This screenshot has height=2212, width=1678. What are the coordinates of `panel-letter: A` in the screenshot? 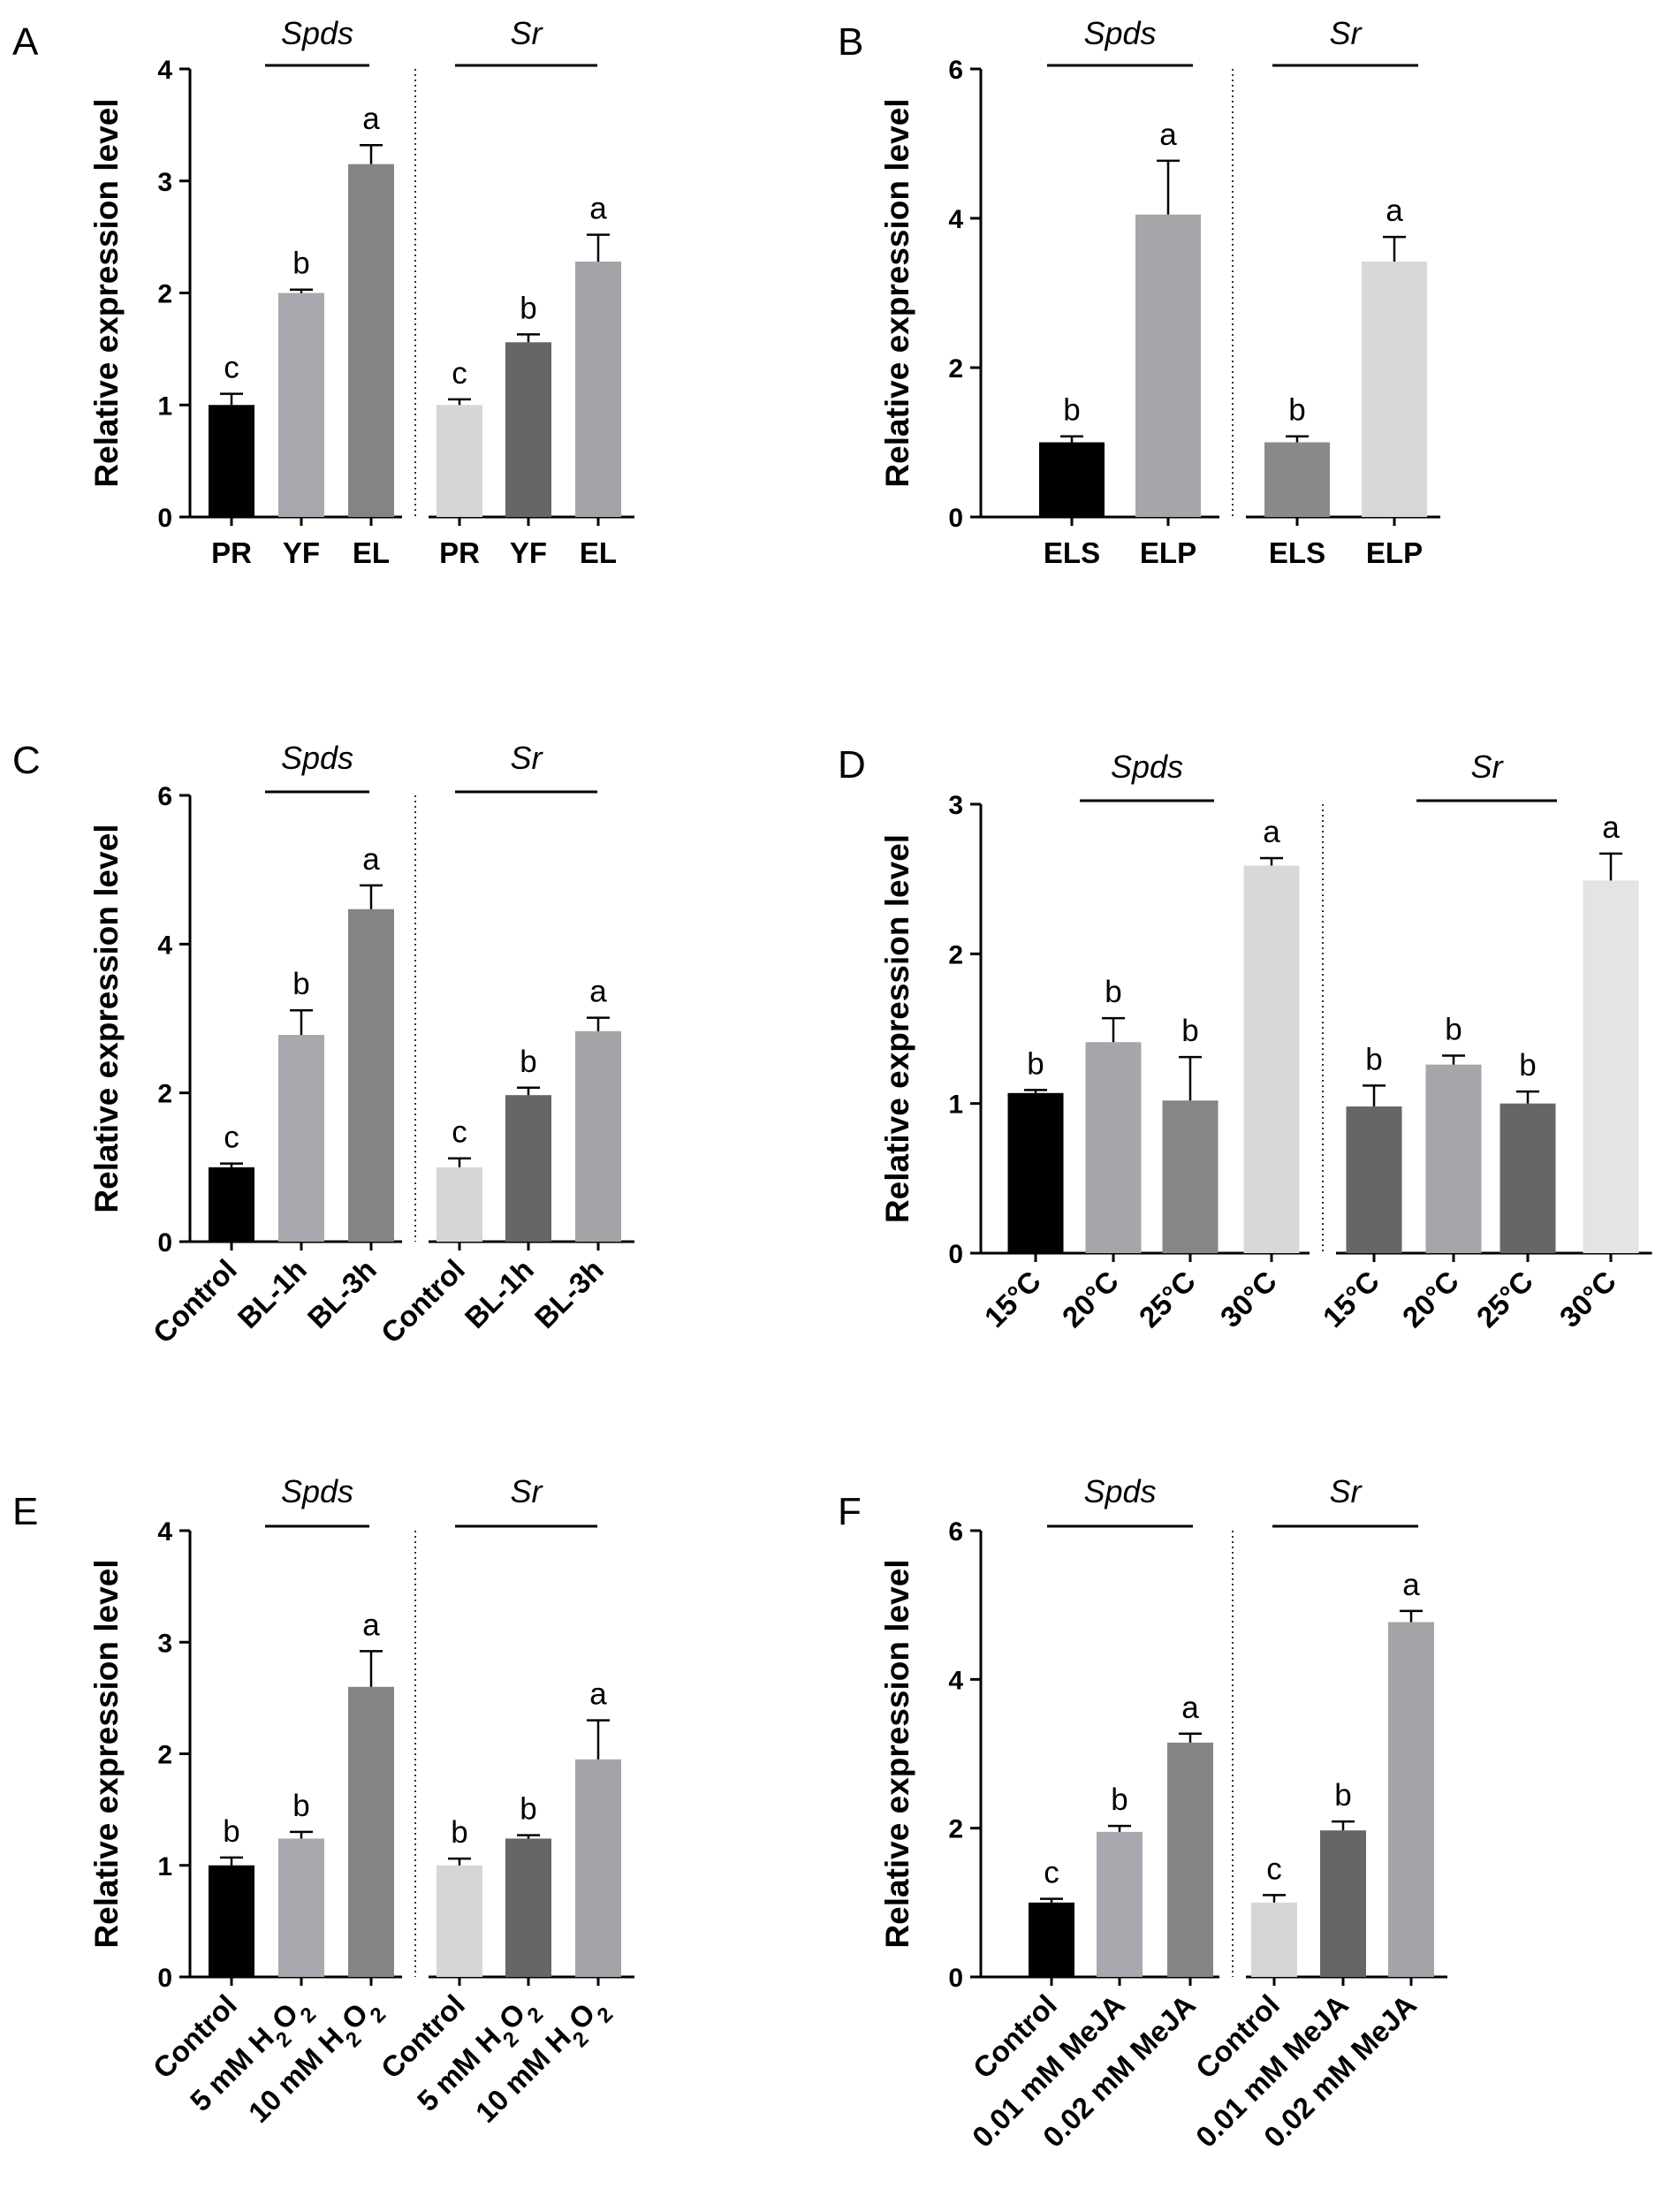 It's located at (25, 42).